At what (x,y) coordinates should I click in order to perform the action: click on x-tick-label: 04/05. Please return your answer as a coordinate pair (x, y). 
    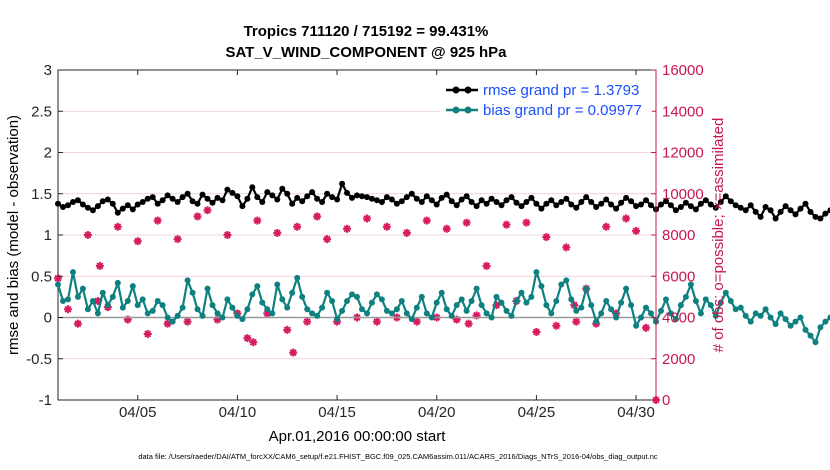
    Looking at the image, I should click on (138, 412).